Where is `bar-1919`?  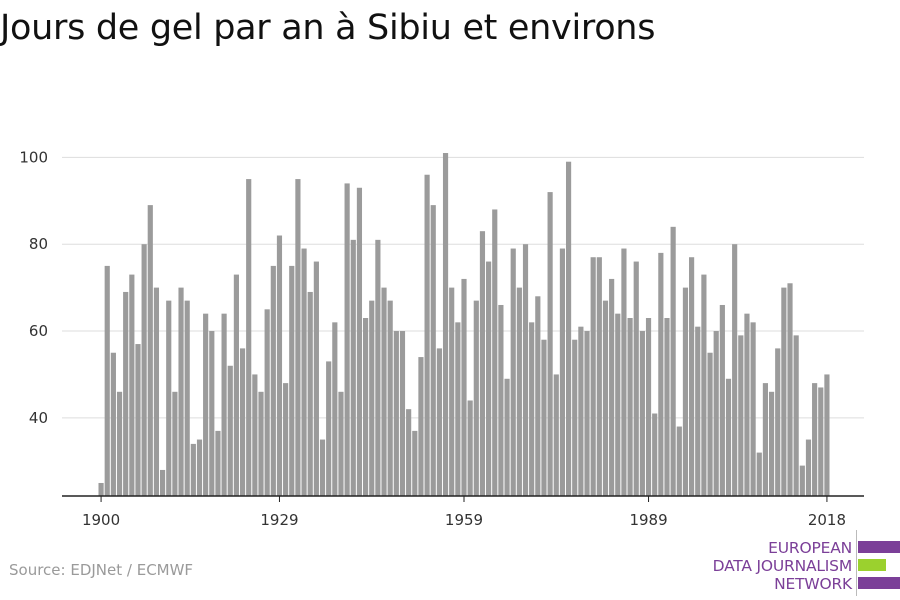
bar-1919 is located at coordinates (218, 463).